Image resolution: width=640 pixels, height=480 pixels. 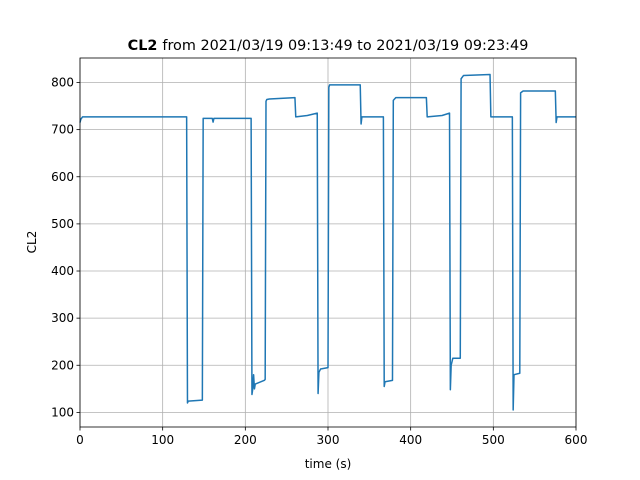 I want to click on title-bold: CL2, so click(x=143, y=46).